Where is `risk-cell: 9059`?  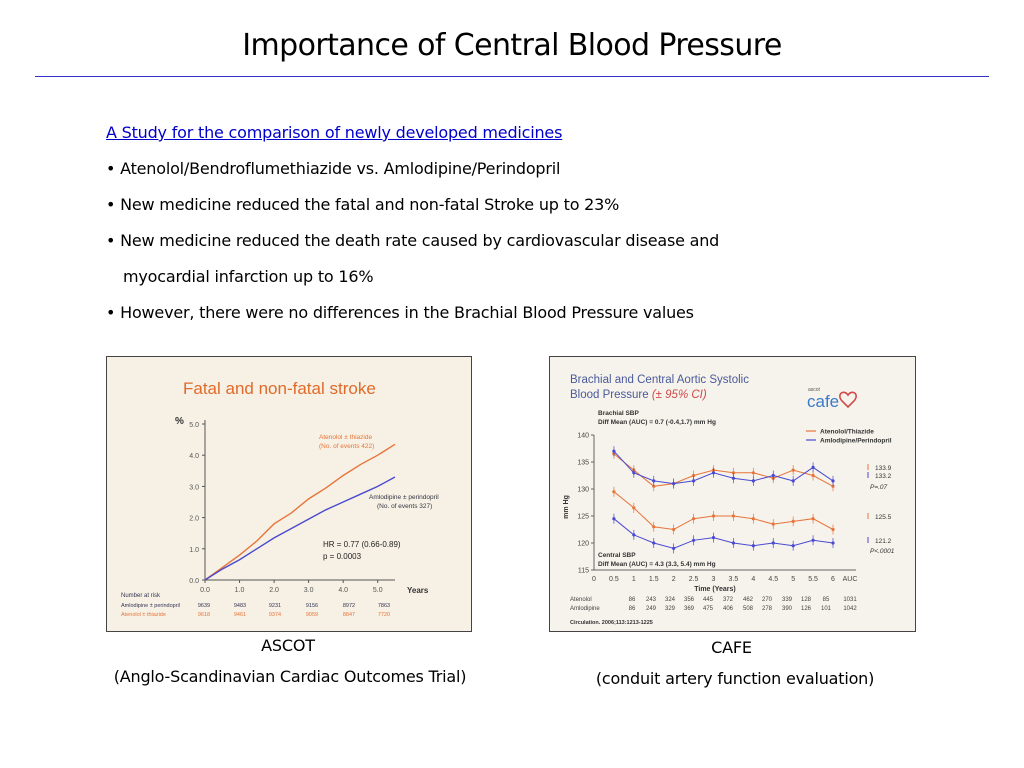 risk-cell: 9059 is located at coordinates (312, 615).